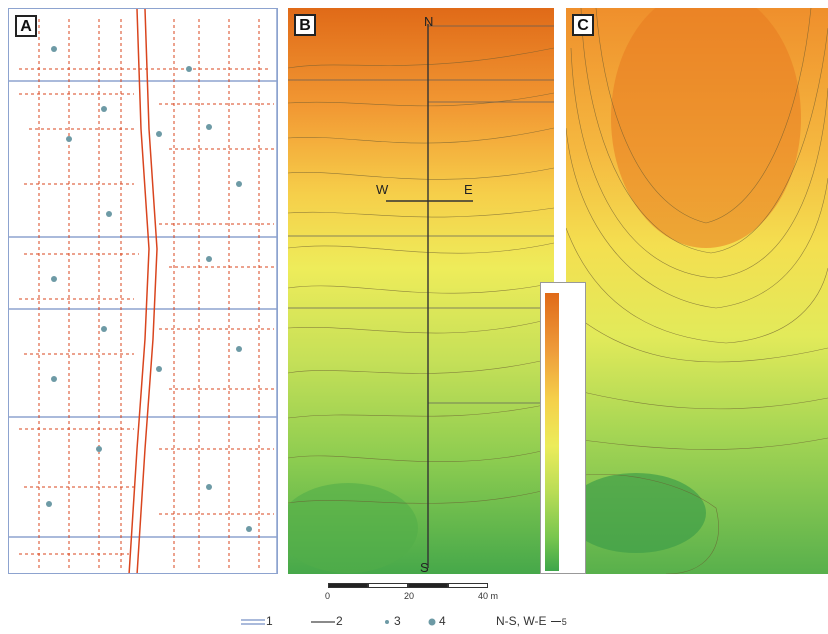  I want to click on legend-label-5-text: N-S, W-E, so click(521, 621).